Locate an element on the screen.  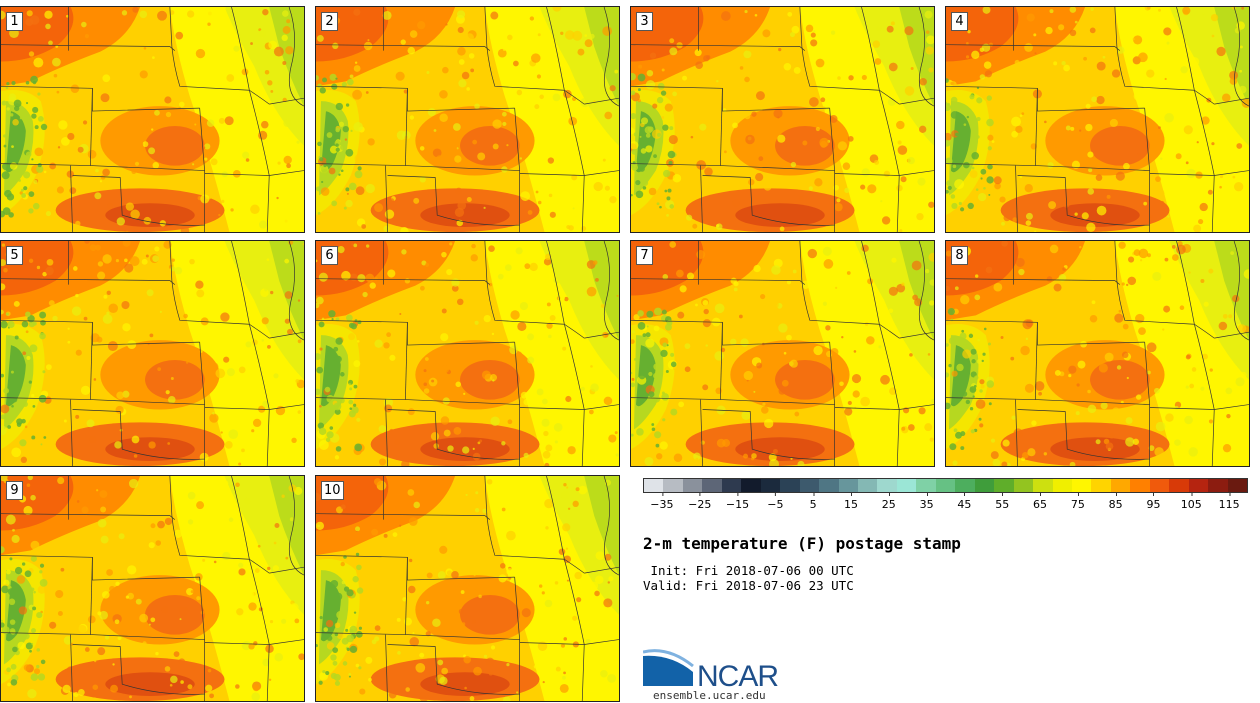
ncar-logo-mark-icon is located at coordinates (668, 670).